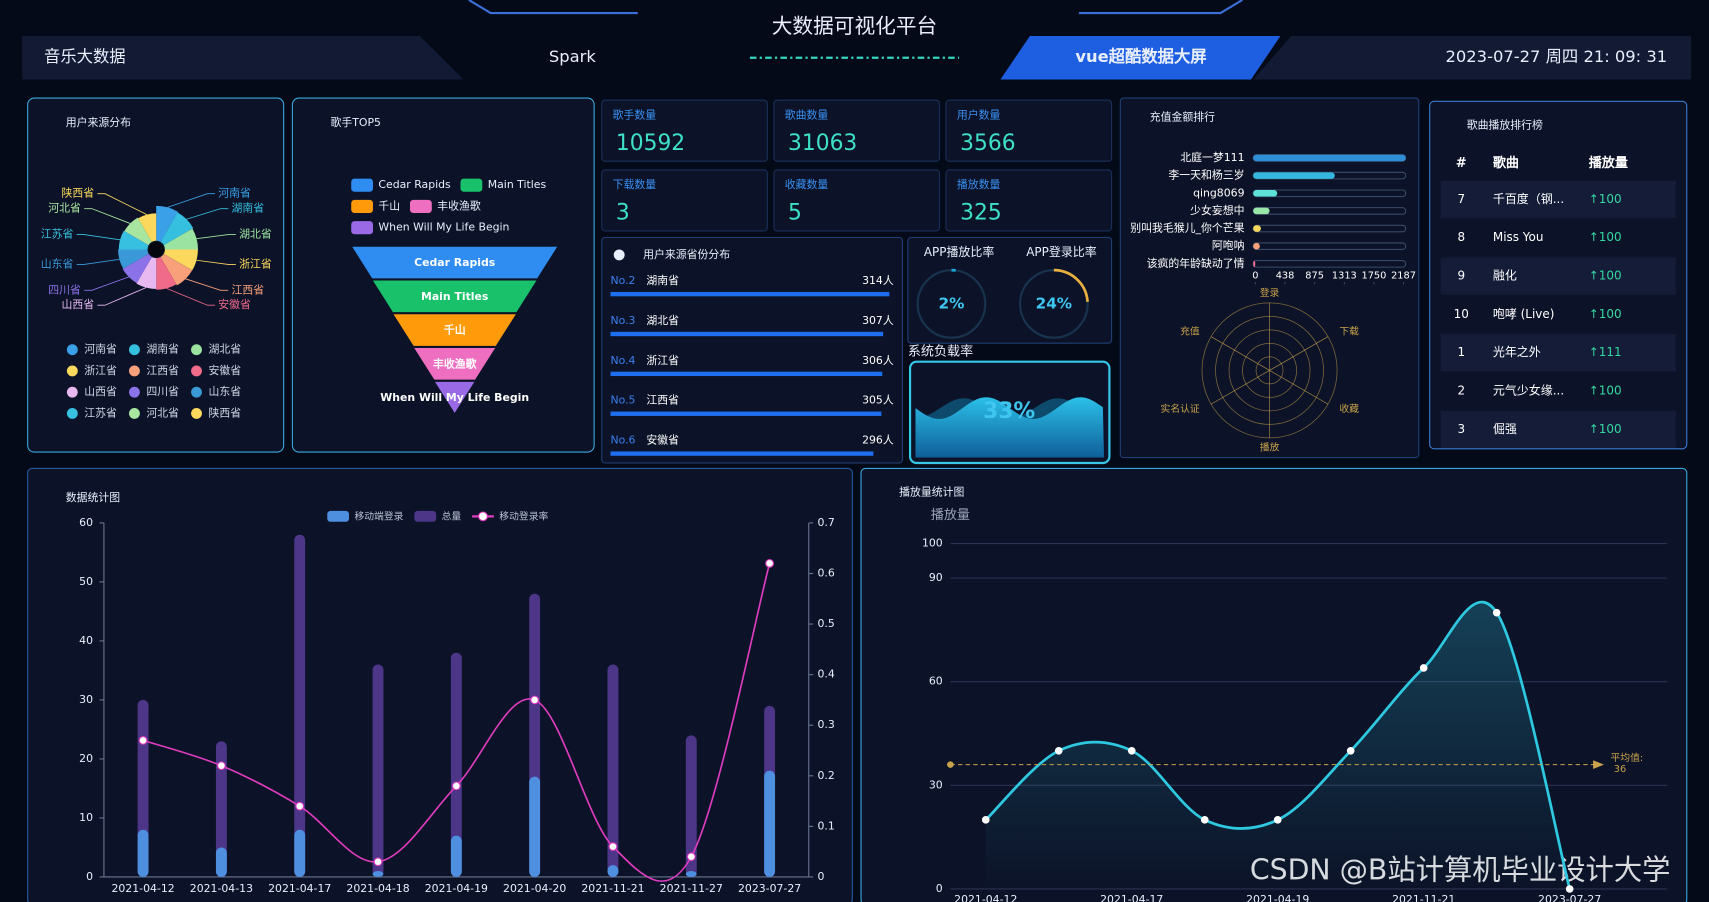  Describe the element at coordinates (1423, 897) in the screenshot. I see `x-tick-label: 2021-11-21` at that location.